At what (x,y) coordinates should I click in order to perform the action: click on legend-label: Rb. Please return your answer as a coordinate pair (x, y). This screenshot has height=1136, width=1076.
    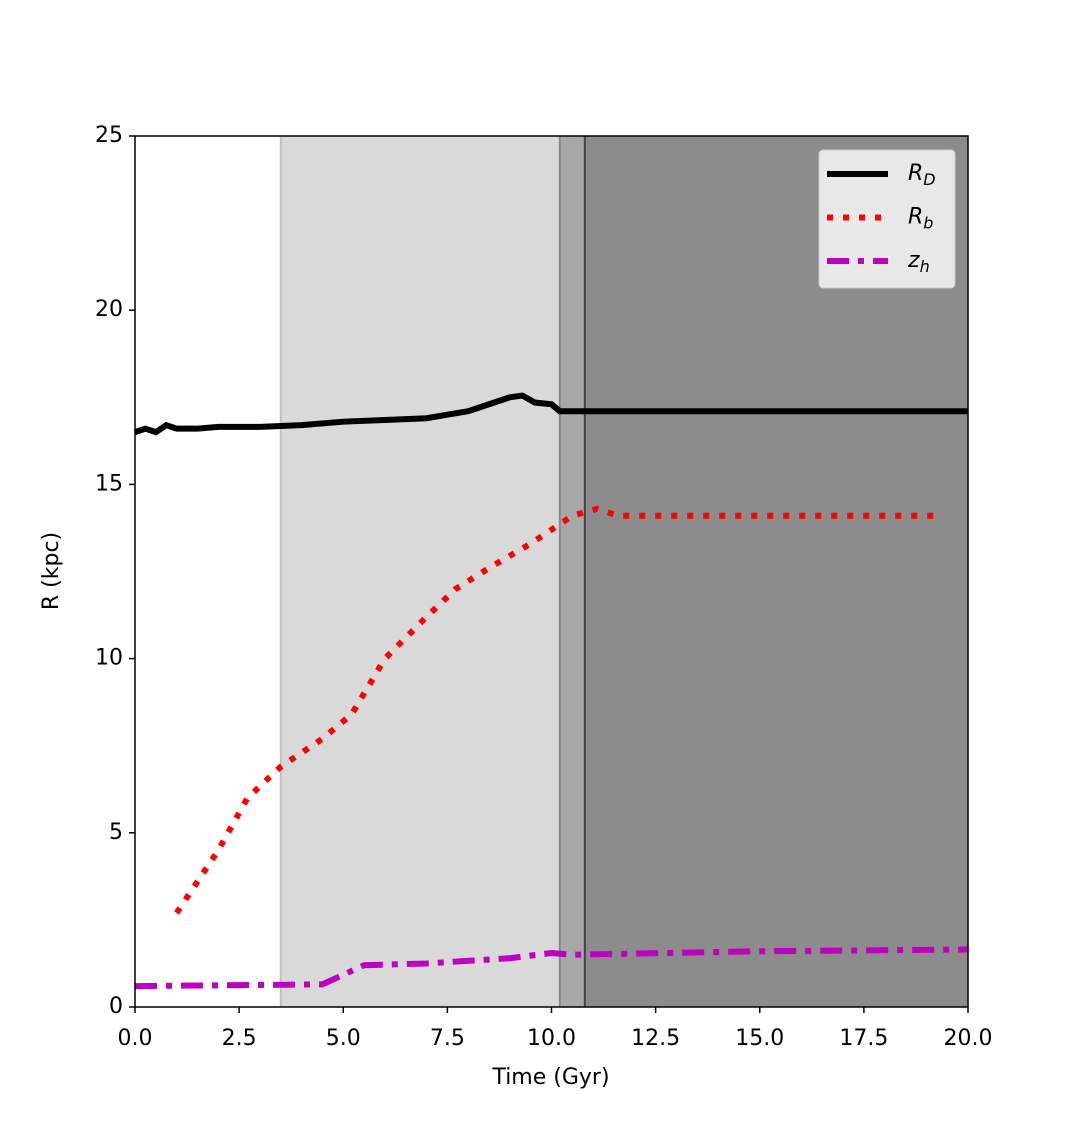
    Looking at the image, I should click on (920, 219).